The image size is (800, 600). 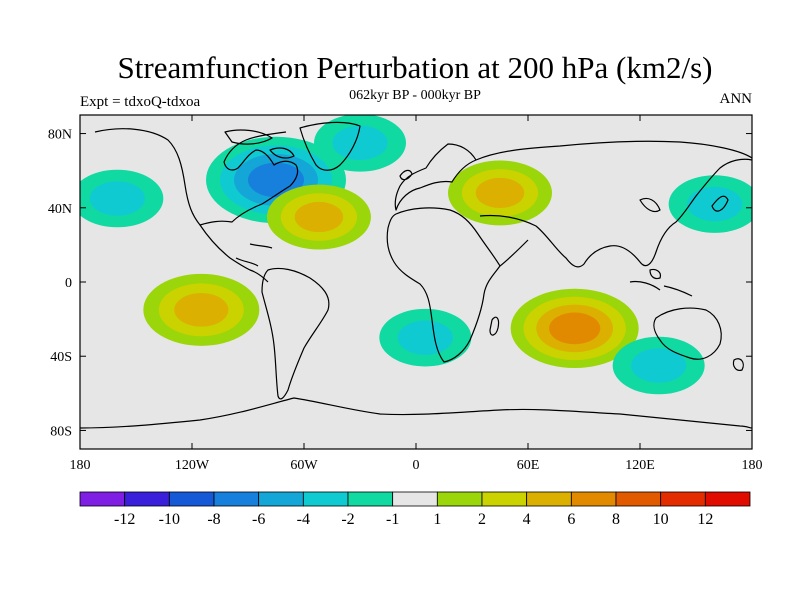 What do you see at coordinates (295, 333) in the screenshot?
I see `south-america-coast` at bounding box center [295, 333].